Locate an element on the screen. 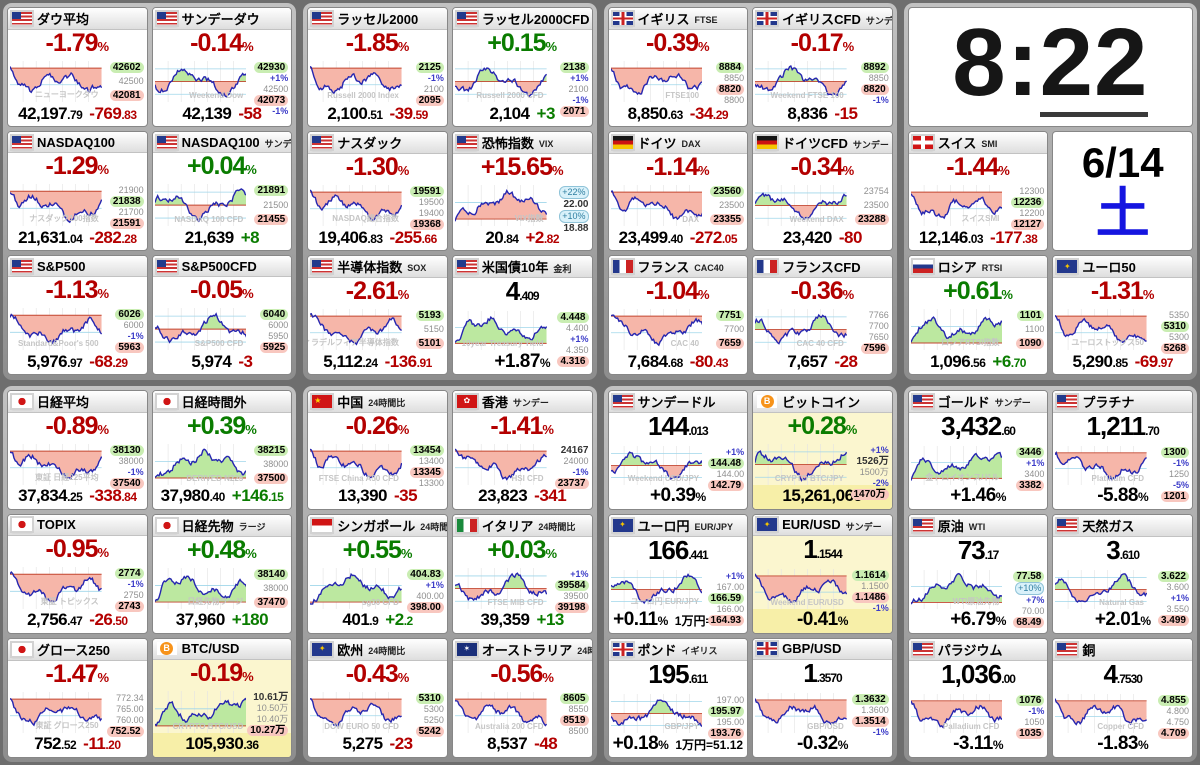 The width and height of the screenshot is (1200, 765). axis-label: 37500 is located at coordinates (271, 478).